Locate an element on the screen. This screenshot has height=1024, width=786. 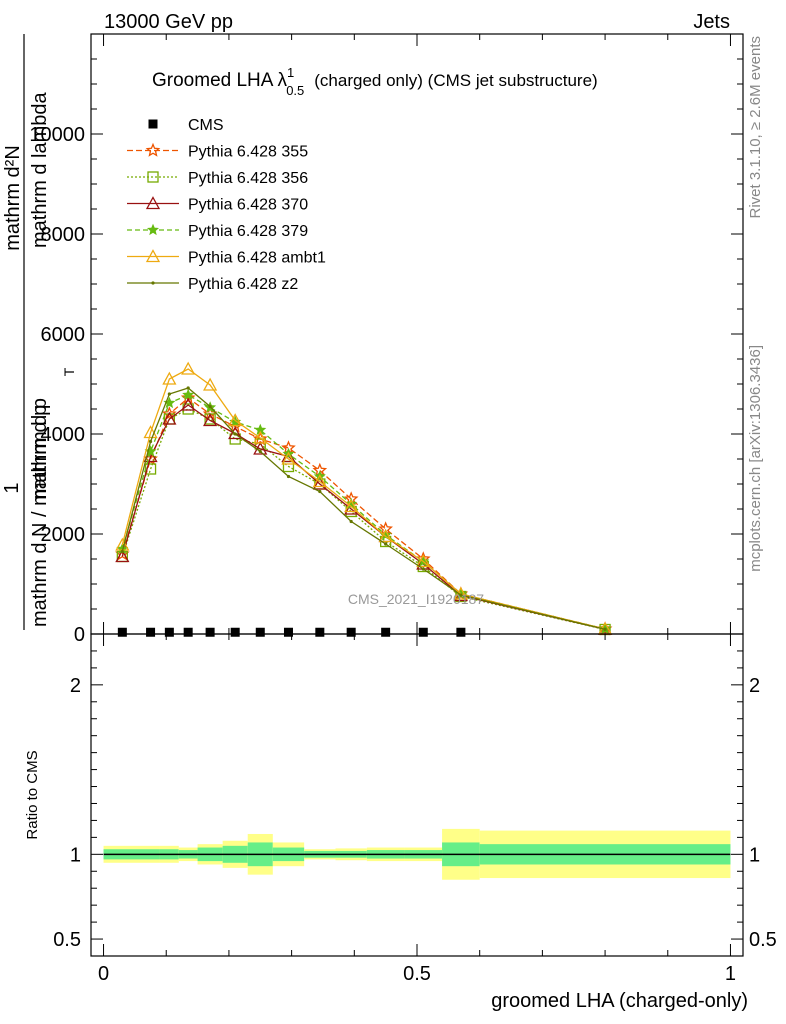
ratio-y-tick-label-left: 0.5 is located at coordinates (67, 940).